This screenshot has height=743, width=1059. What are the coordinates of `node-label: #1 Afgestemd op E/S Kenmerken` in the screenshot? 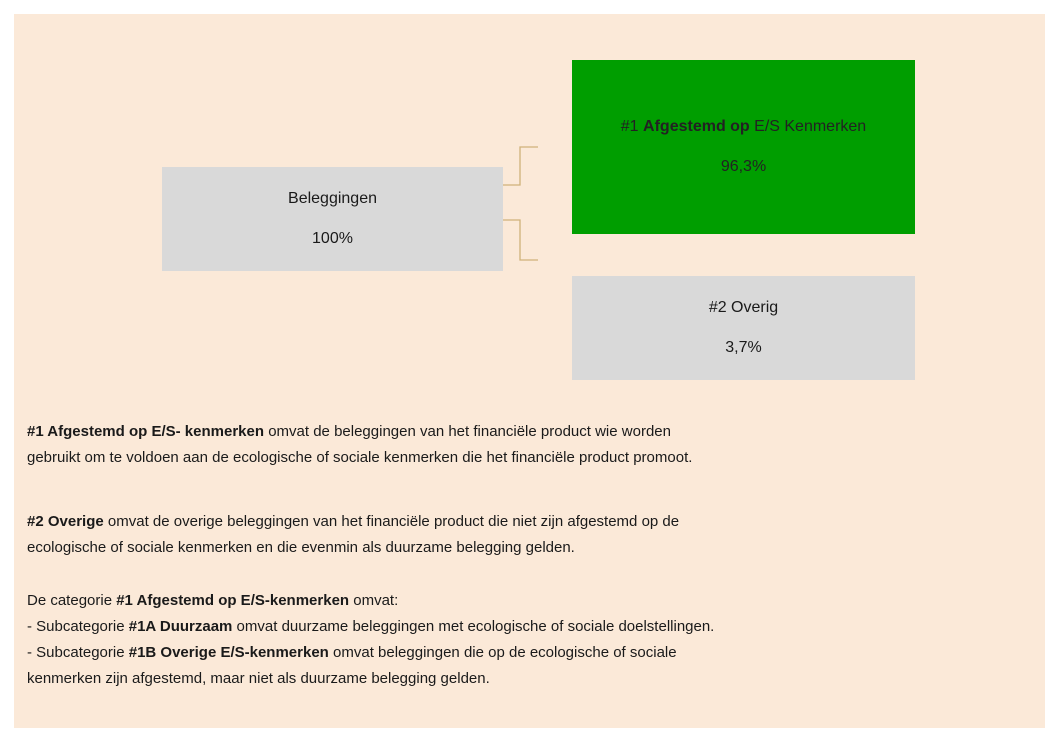 It's located at (743, 127).